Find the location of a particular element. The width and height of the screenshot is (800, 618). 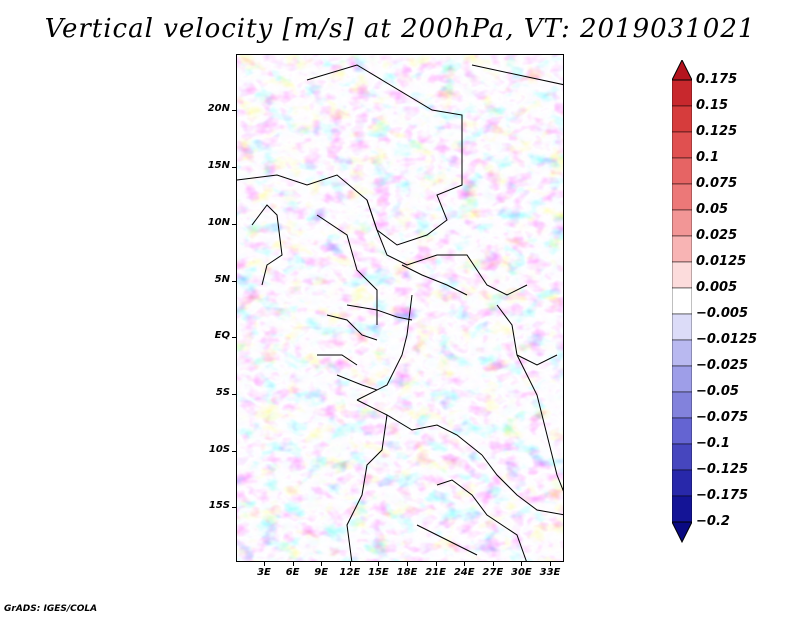

lat-label: 5N is located at coordinates (222, 279).